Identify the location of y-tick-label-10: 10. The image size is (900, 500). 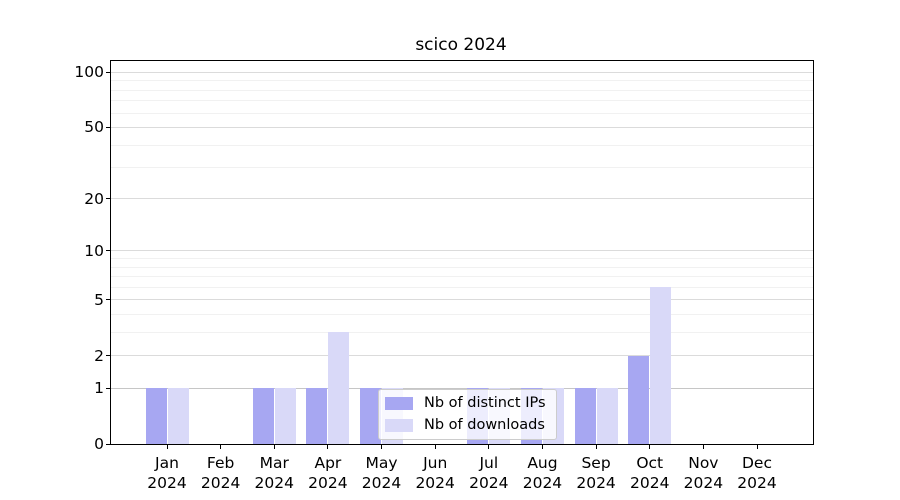
(94, 250).